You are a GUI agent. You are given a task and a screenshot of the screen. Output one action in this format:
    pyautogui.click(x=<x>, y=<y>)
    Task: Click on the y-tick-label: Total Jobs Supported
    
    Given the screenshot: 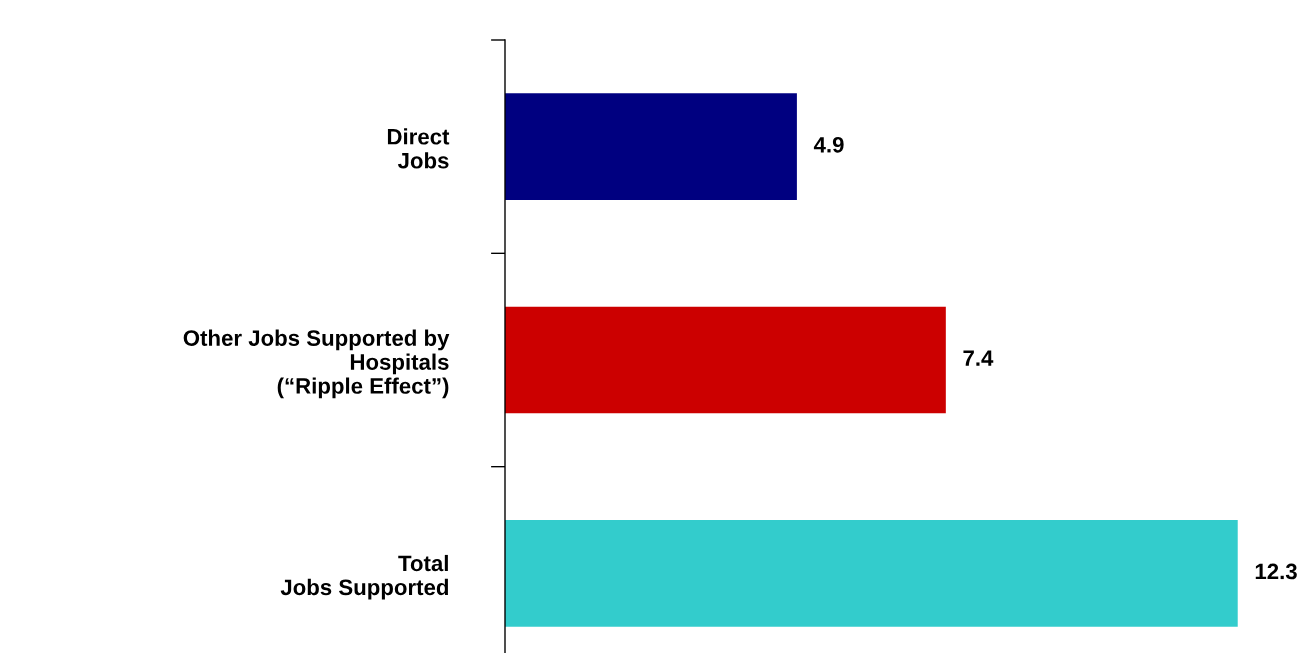 What is the action you would take?
    pyautogui.click(x=364, y=577)
    